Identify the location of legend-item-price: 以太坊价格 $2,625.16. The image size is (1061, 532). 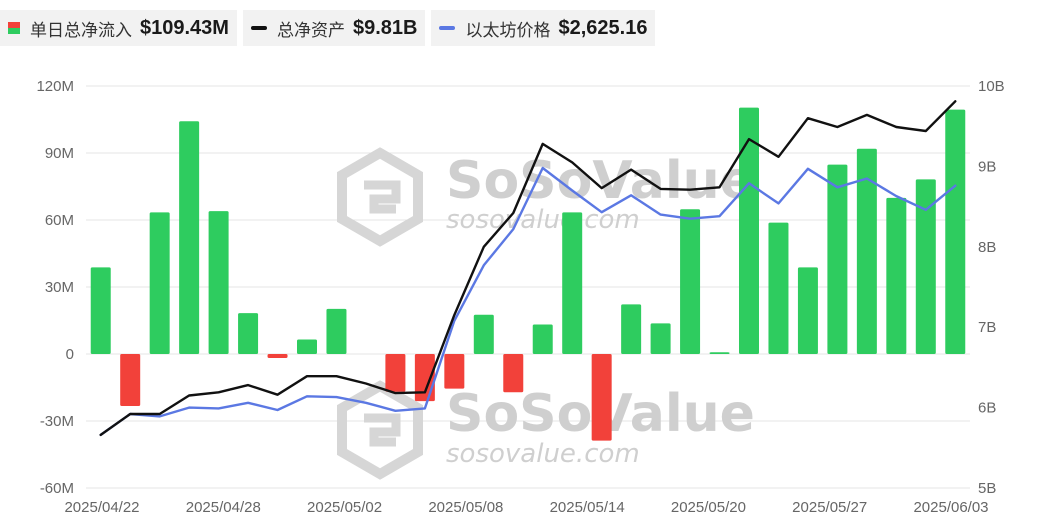
(543, 28).